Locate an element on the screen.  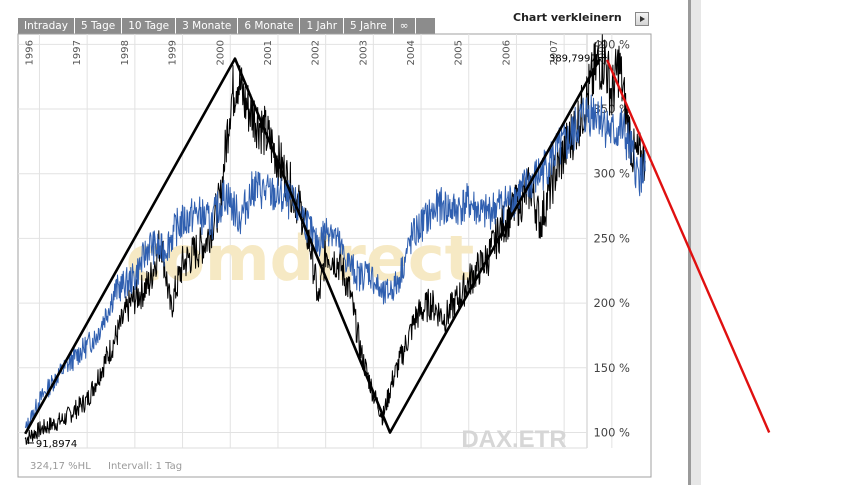
x-tick-label: 2003 is located at coordinates (363, 52).